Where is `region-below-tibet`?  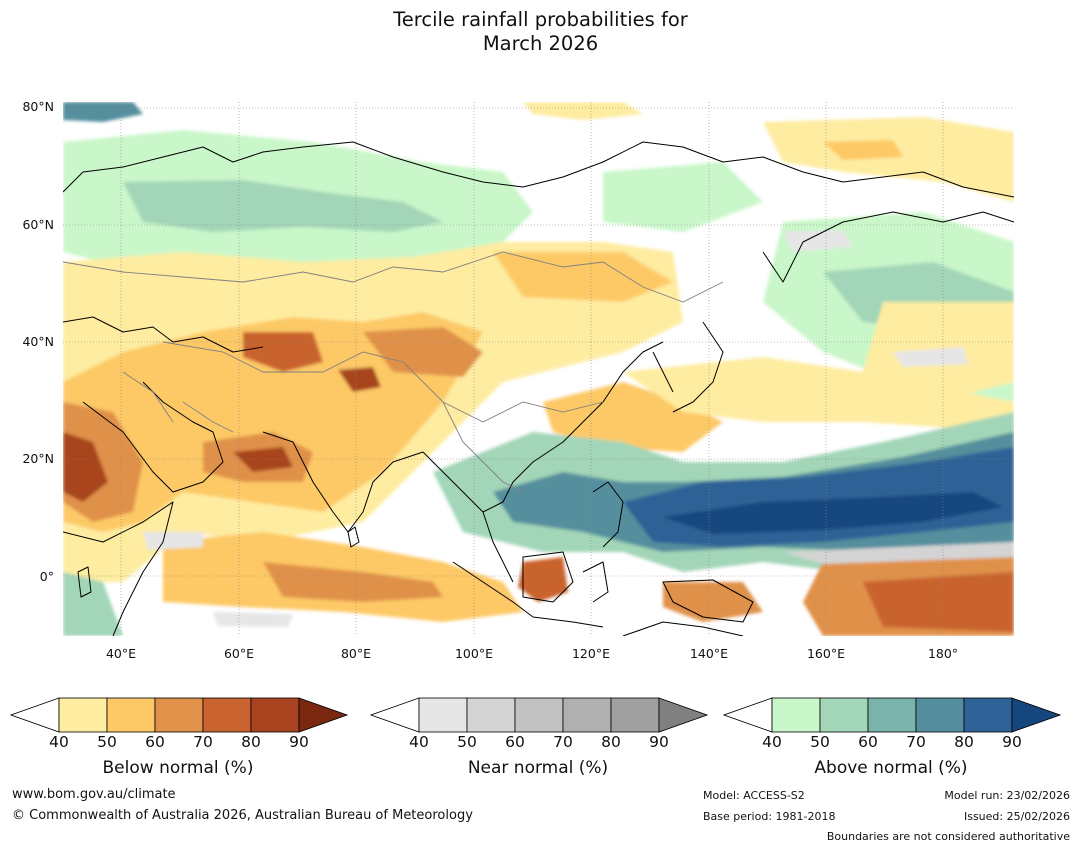
region-below-tibet is located at coordinates (423, 352).